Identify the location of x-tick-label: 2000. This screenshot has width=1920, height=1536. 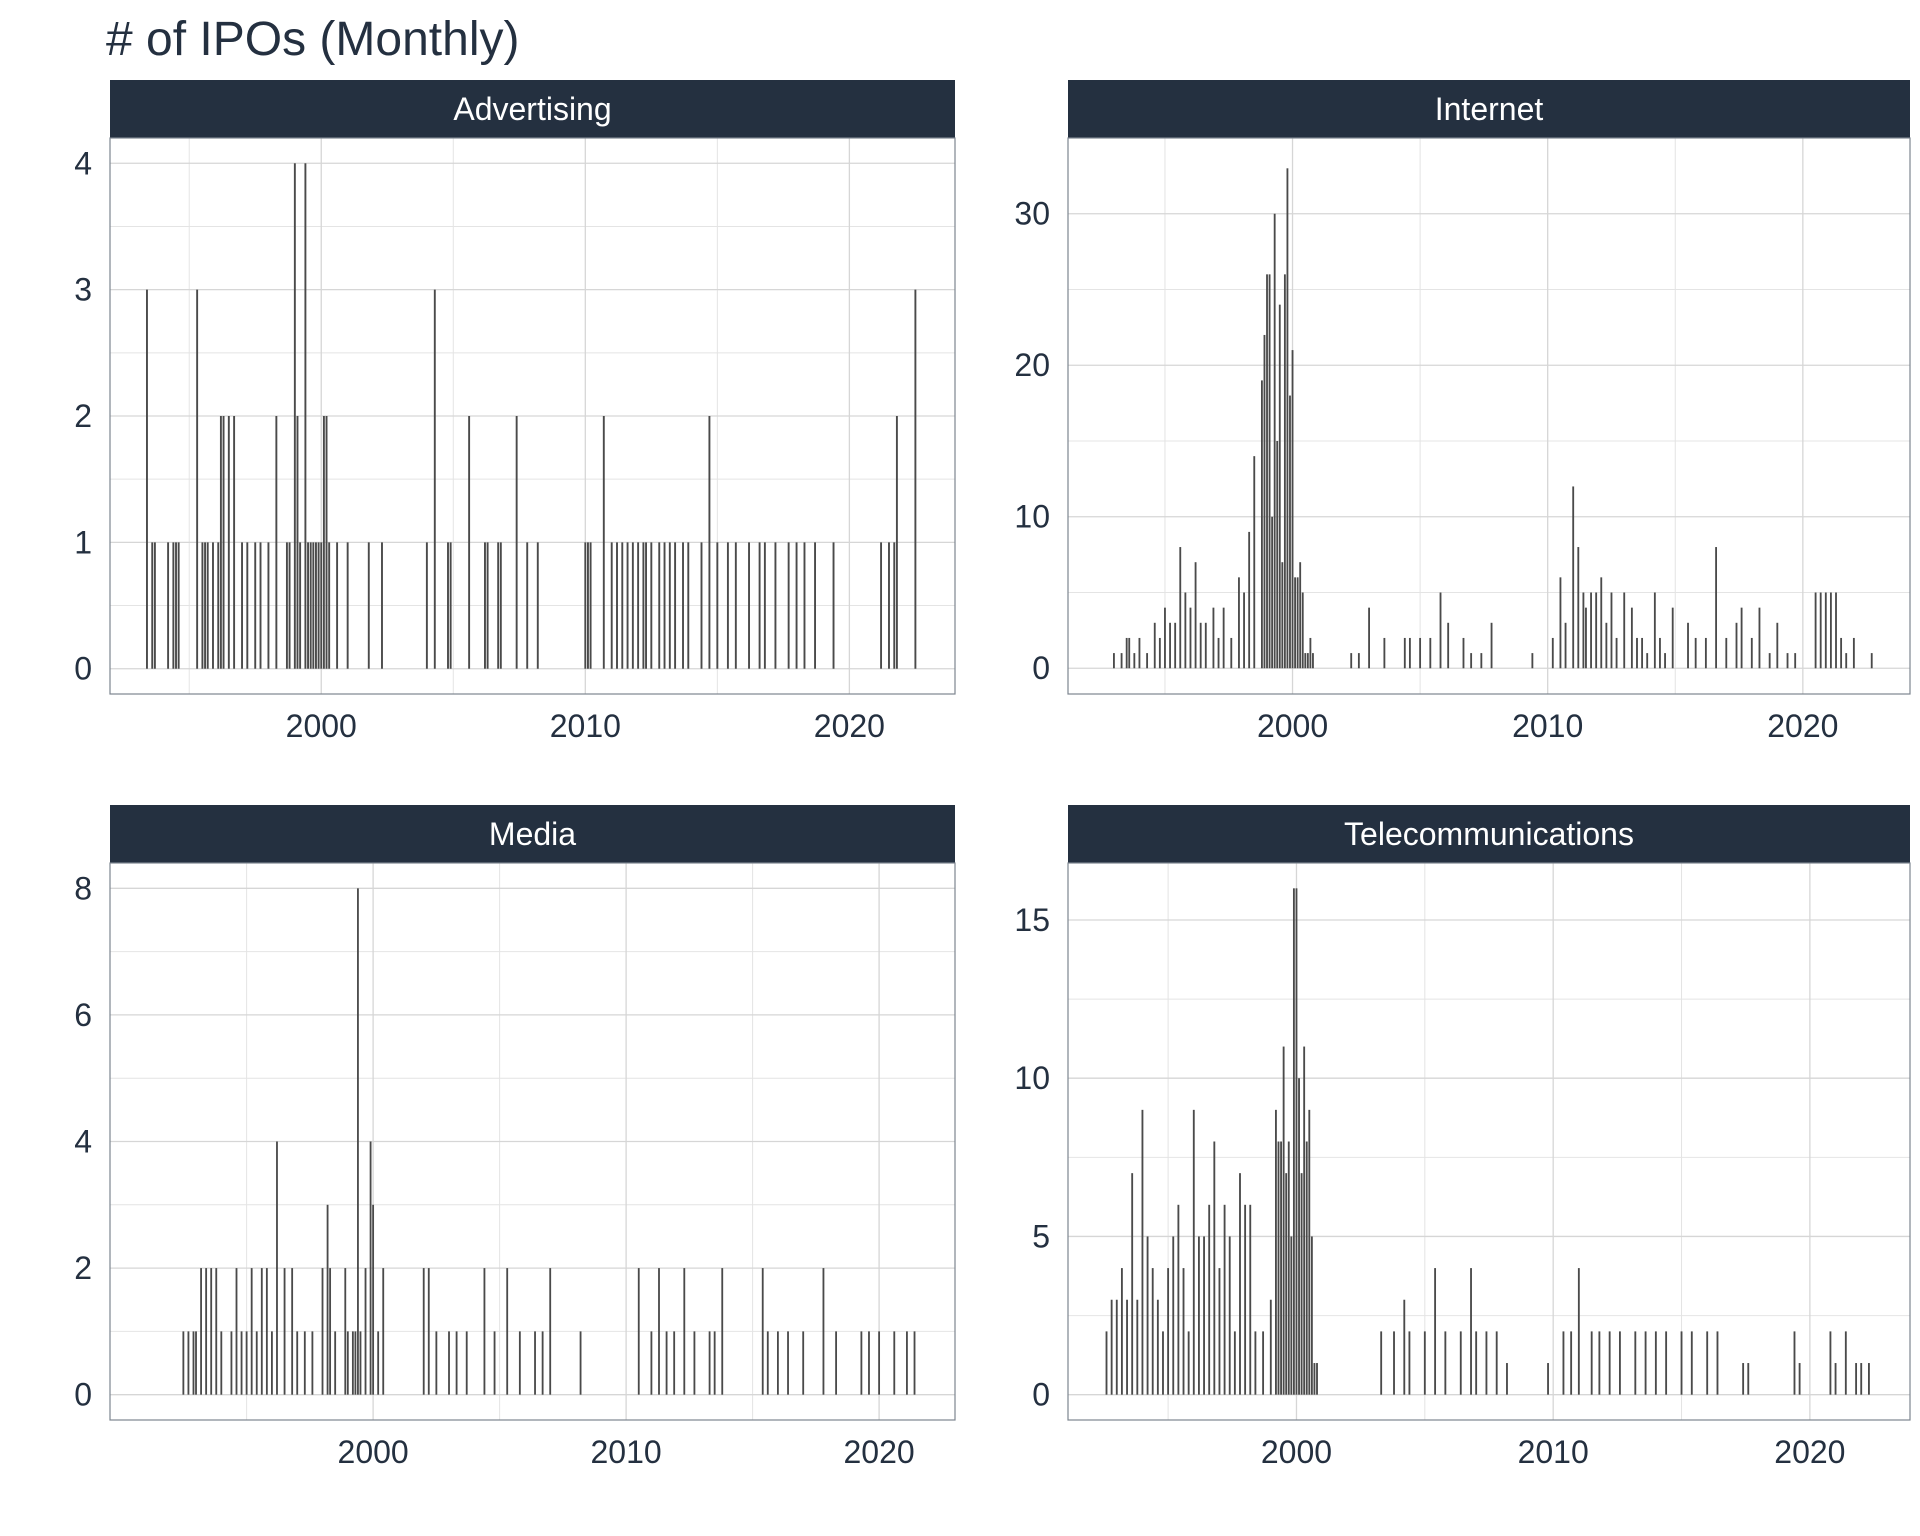
(321, 726).